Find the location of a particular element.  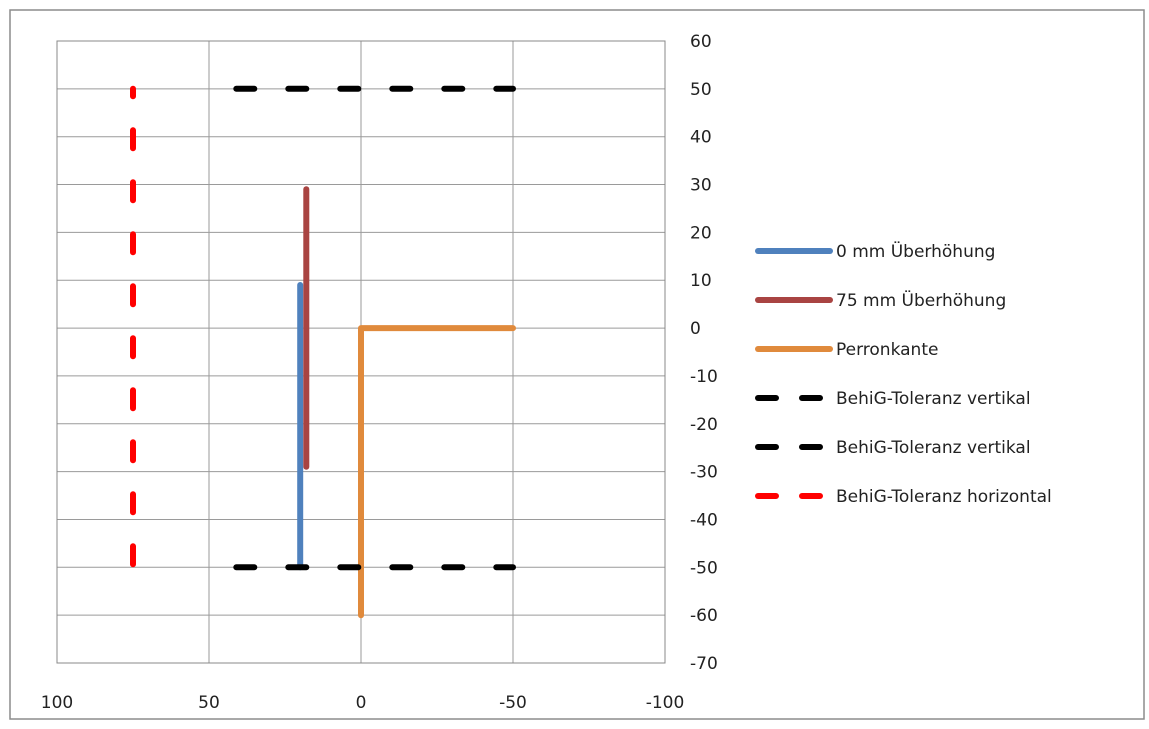

y-tick-label: 30 is located at coordinates (701, 186).